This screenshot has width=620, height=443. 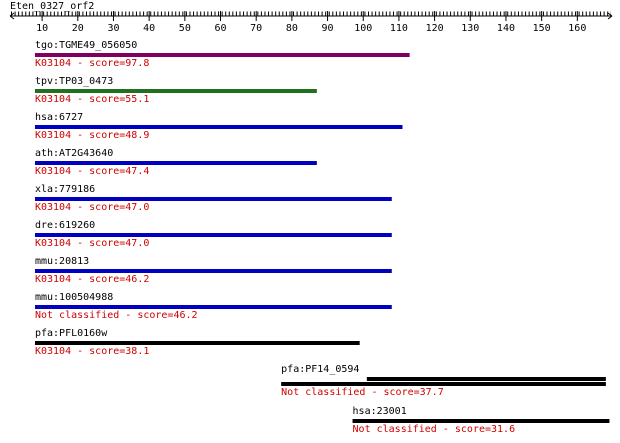 I want to click on hit-name: hsa:6727, so click(x=59, y=117).